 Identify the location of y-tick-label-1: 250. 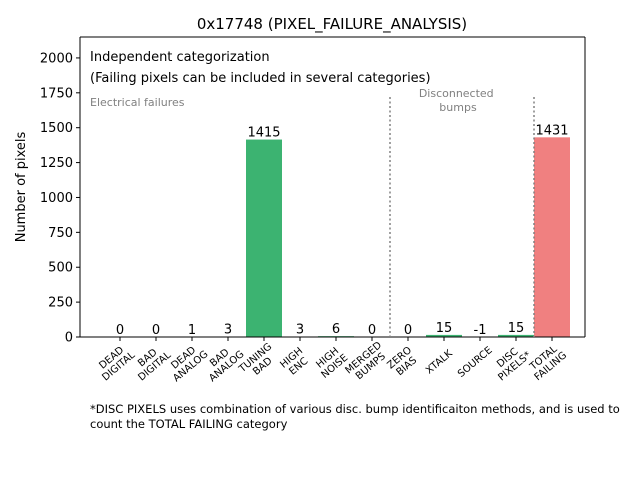
(60, 303).